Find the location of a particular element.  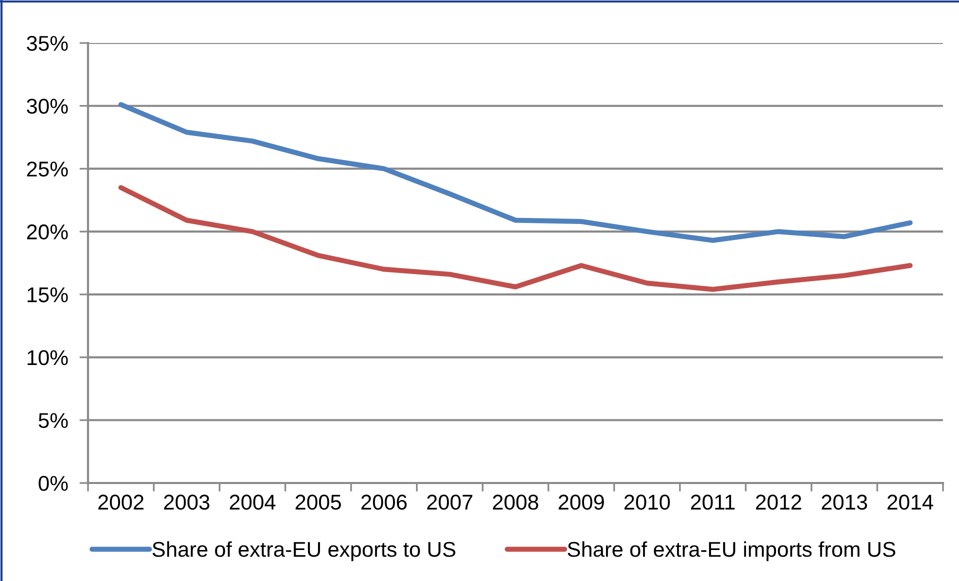

y-tick-label: 15% is located at coordinates (48, 294).